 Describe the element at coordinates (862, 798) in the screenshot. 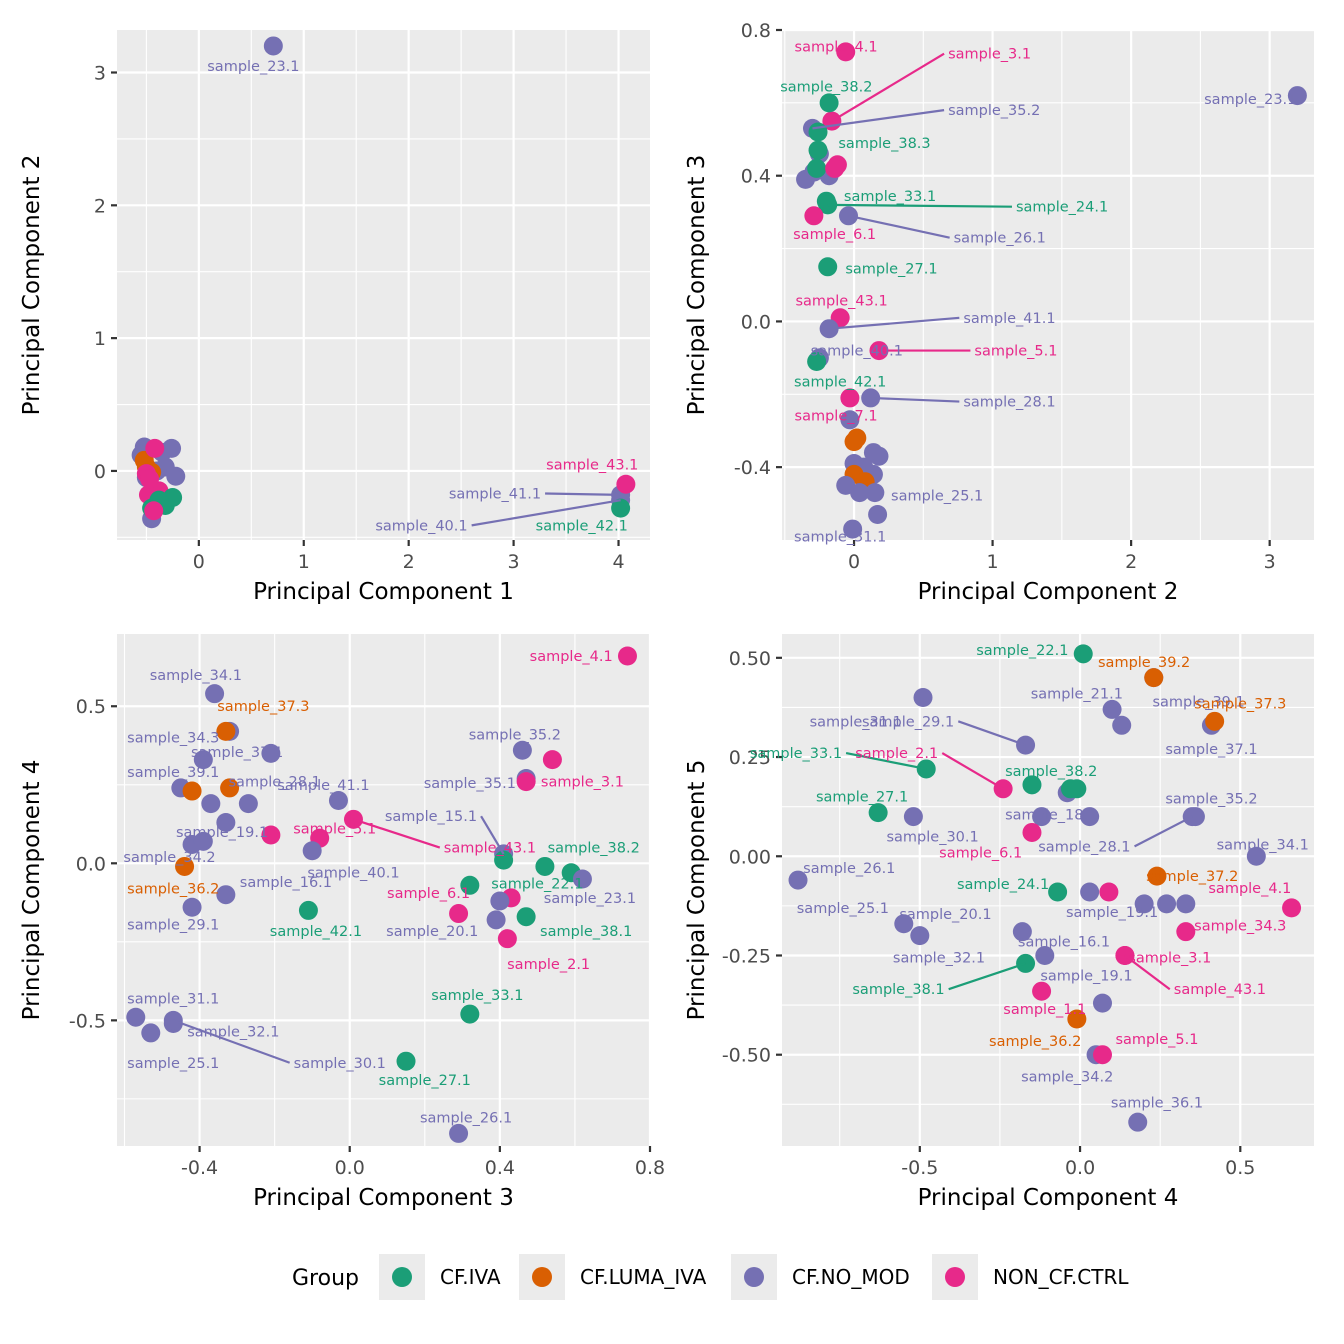

I see `point-label: sample_27.1` at that location.